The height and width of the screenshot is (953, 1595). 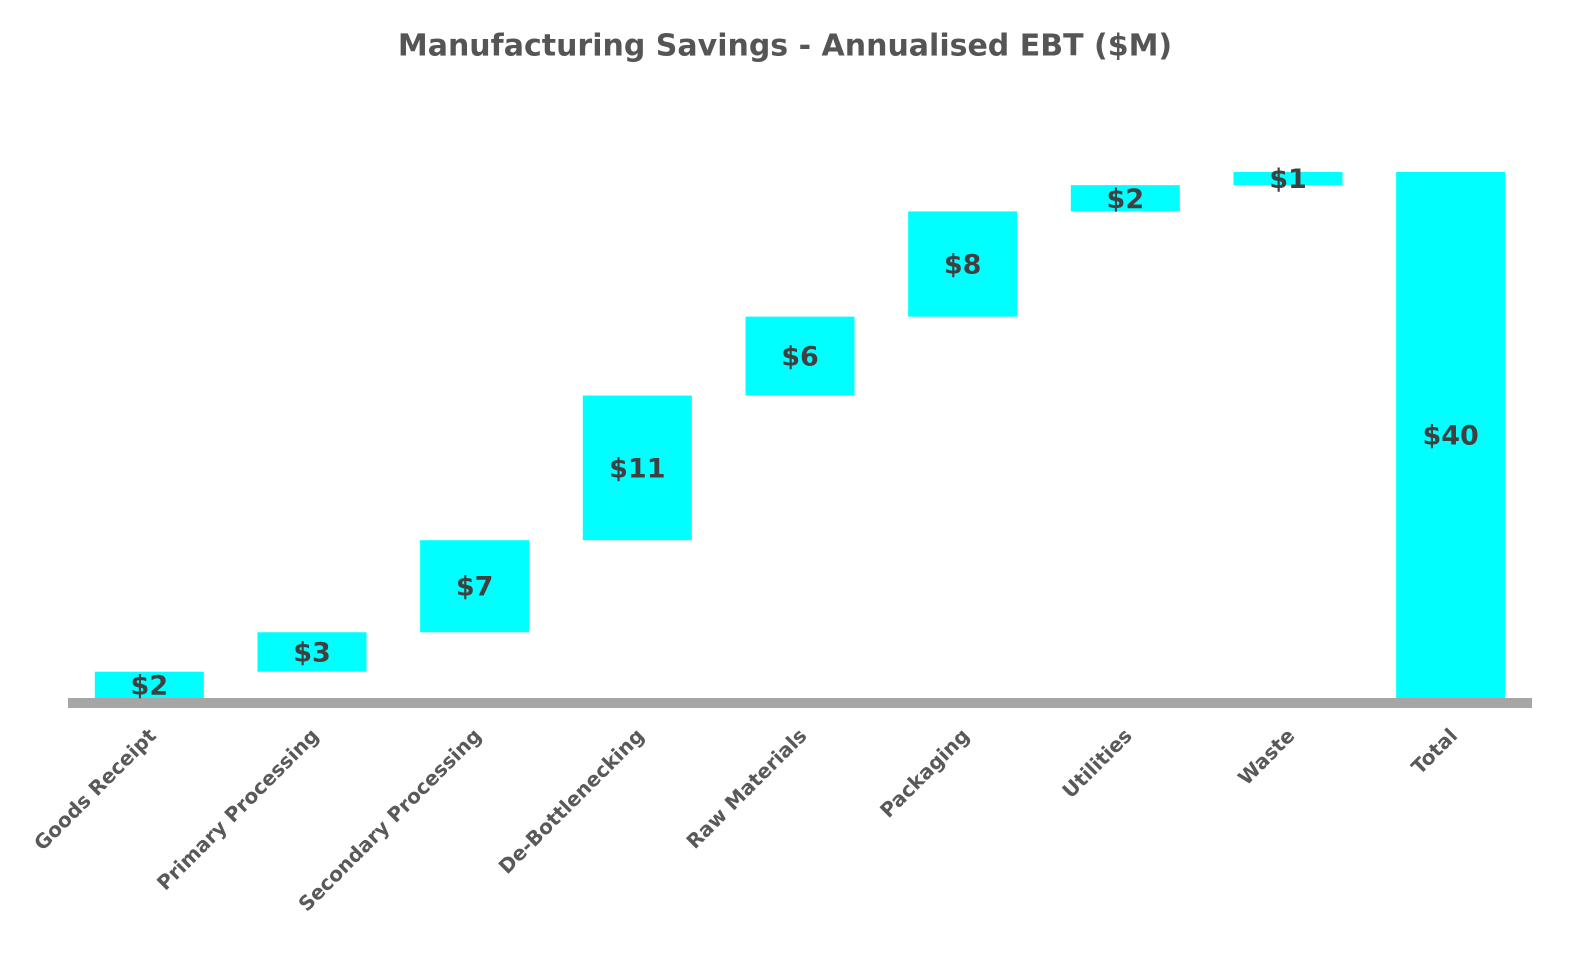 I want to click on x-tick-label: Goods Receipt, so click(x=95, y=789).